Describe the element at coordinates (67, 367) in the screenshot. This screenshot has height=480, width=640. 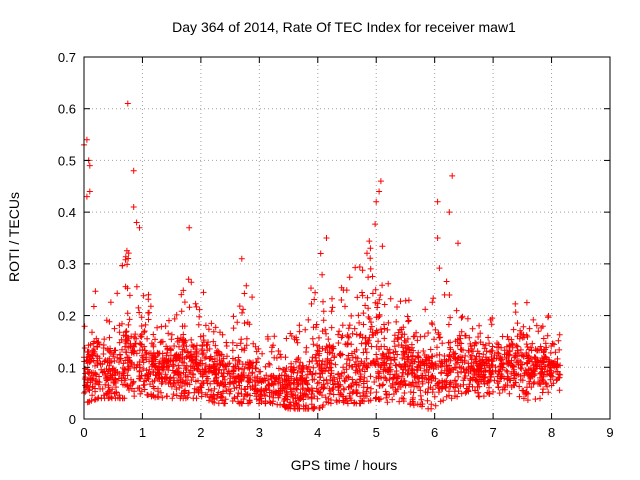
I see `y-tick-label: 0.1` at that location.